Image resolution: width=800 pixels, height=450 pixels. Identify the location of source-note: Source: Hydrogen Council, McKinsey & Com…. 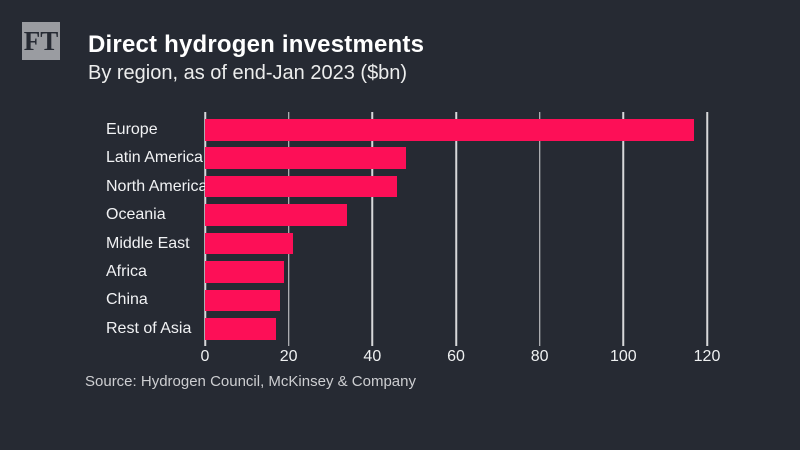
(250, 381).